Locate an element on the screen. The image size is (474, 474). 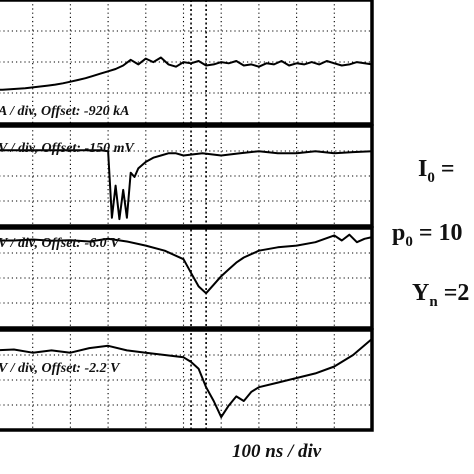
panel-1-scale-label: A / div, Offset: -920 kA is located at coordinates (64, 111).